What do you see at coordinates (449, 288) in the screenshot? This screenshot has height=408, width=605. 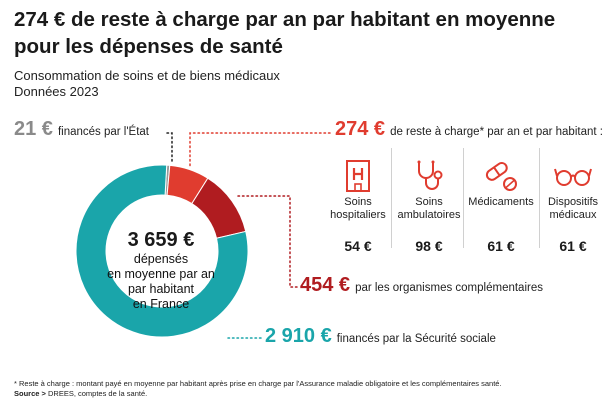 I see `complementaires-text: par les organismes complémentaires` at bounding box center [449, 288].